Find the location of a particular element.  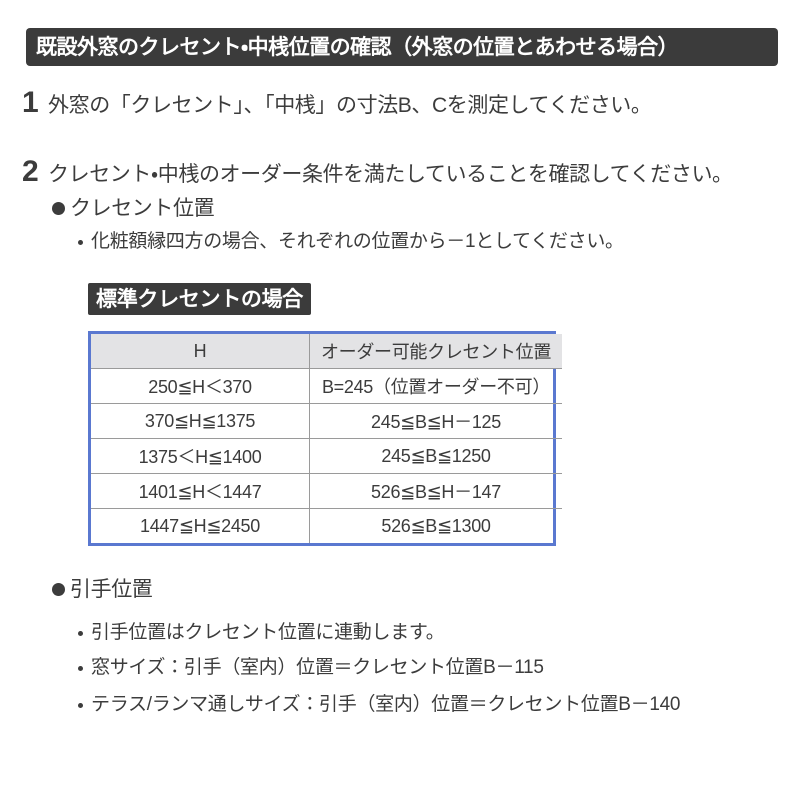

handle-position-note-2: 窓サイズ：引手（室内）位置＝クレセント位置B－115 is located at coordinates (311, 668).